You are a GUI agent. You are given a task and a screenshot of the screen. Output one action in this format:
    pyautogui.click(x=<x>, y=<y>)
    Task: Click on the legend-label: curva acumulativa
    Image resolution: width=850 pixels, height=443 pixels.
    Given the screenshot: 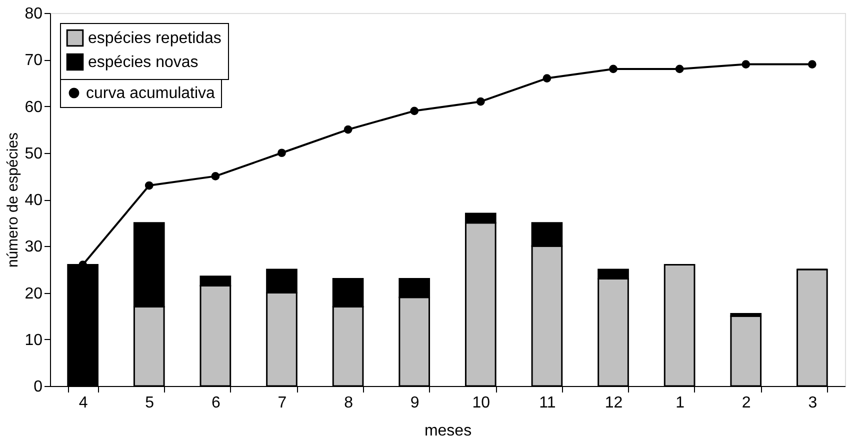 What is the action you would take?
    pyautogui.click(x=151, y=93)
    